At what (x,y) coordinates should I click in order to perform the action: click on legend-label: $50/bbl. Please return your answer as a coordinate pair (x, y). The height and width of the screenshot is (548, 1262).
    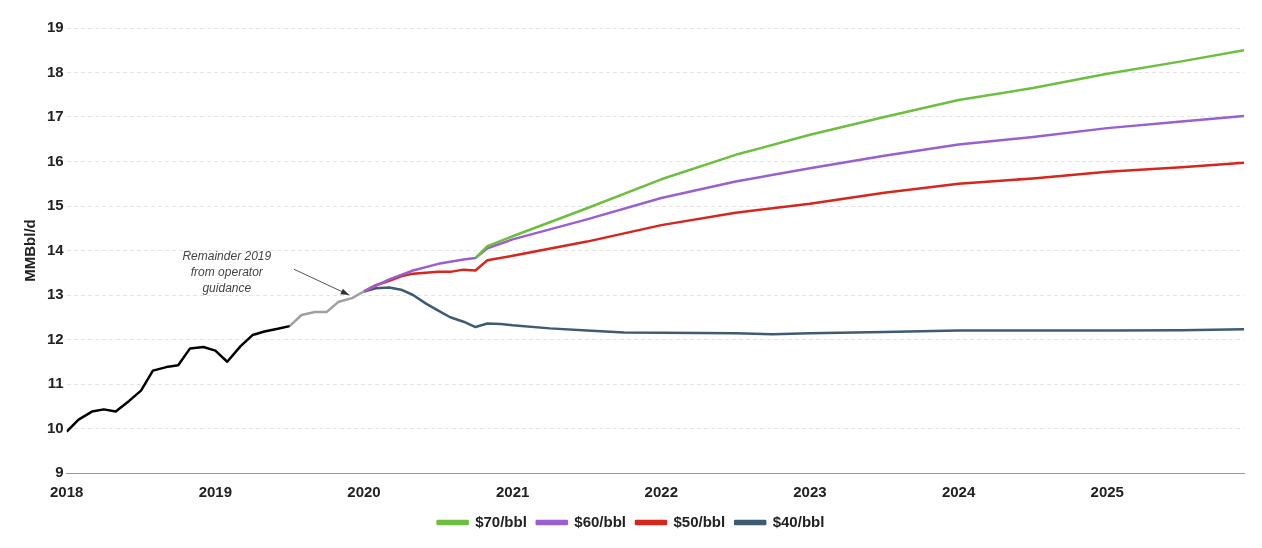
    Looking at the image, I should click on (699, 521).